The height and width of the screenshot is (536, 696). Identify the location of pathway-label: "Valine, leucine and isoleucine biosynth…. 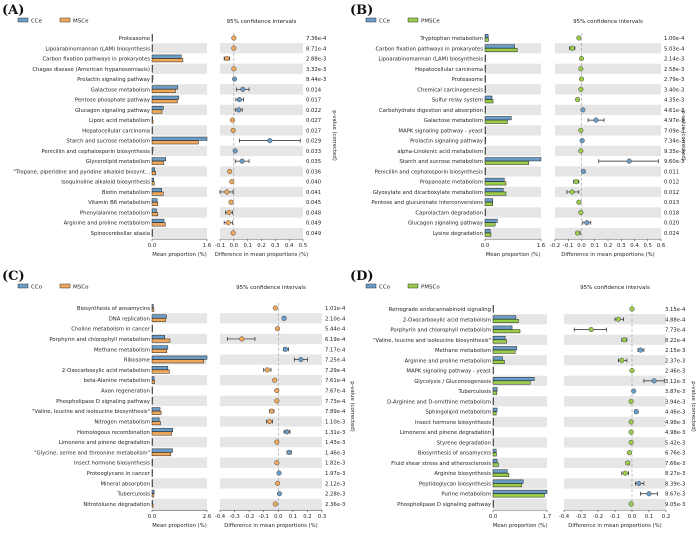
(432, 341).